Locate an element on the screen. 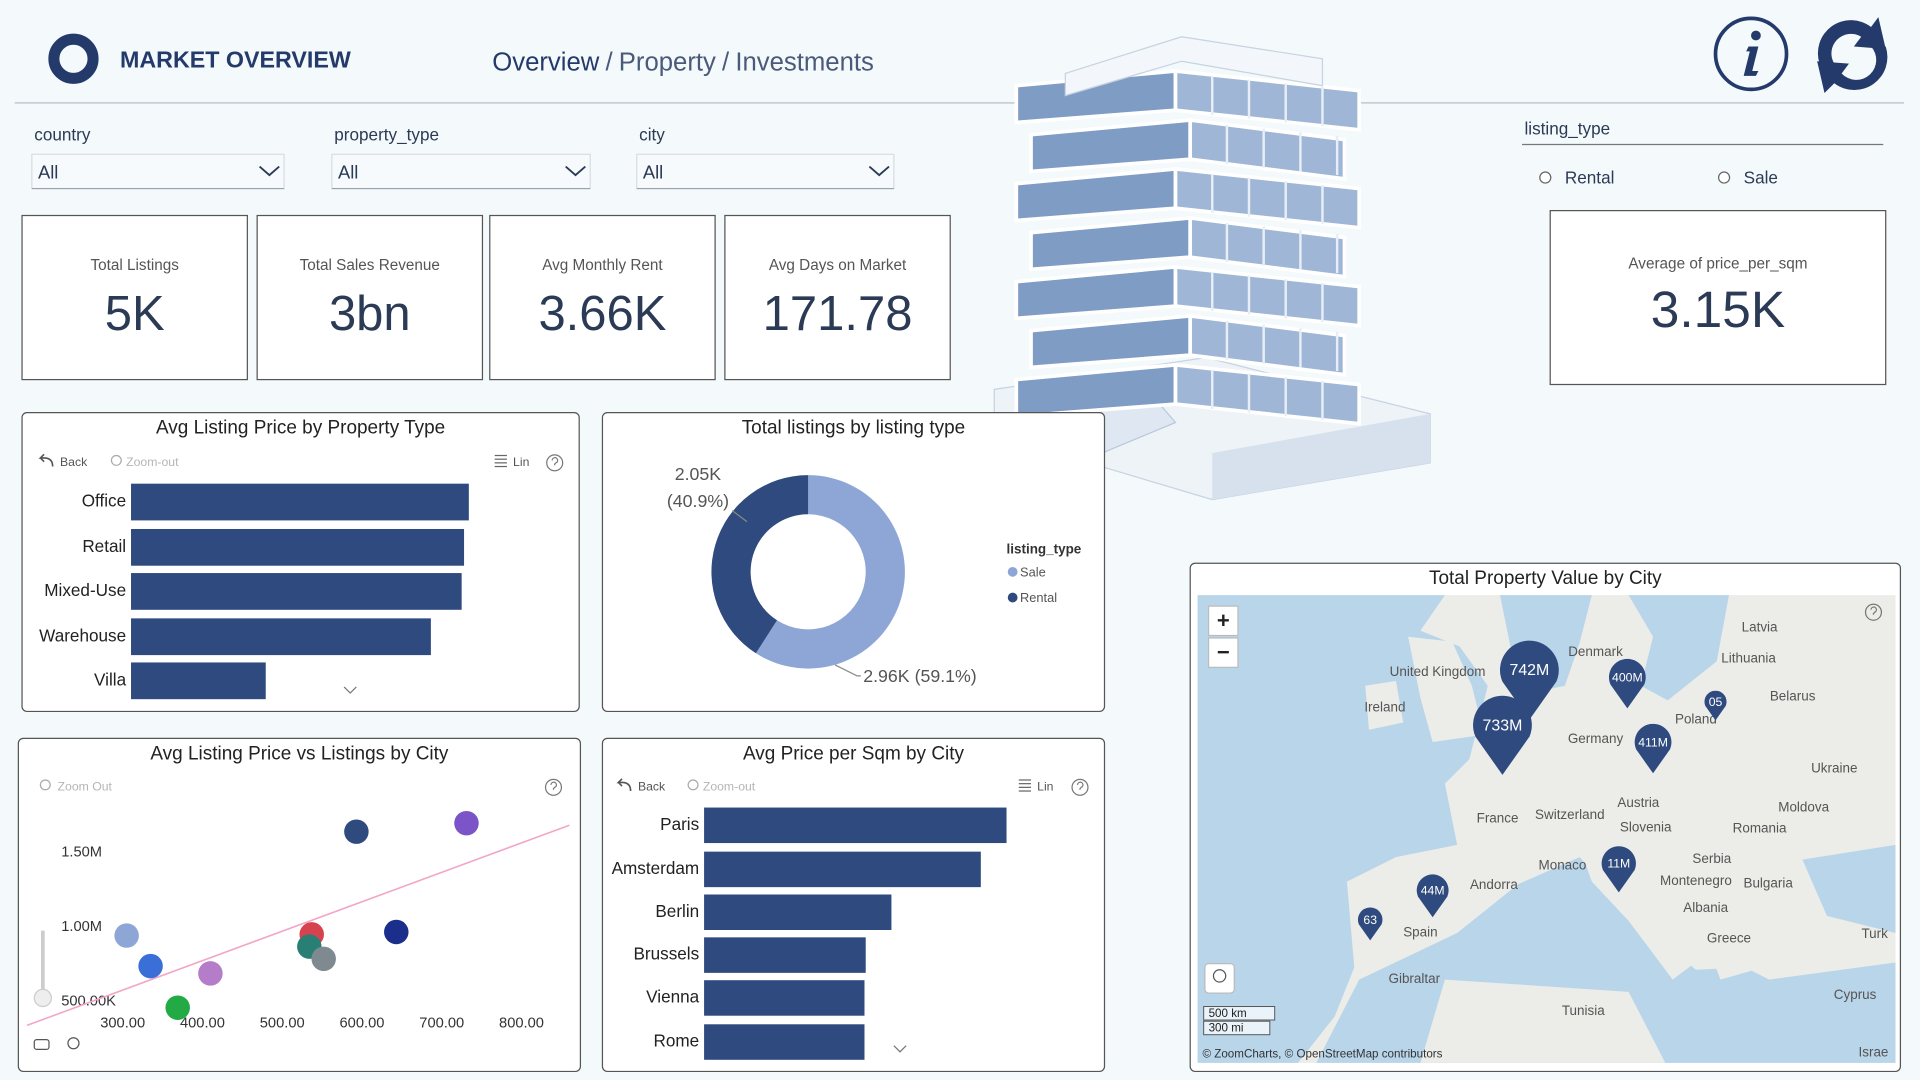 Image resolution: width=1920 pixels, height=1080 pixels. filter-label: country is located at coordinates (62, 134).